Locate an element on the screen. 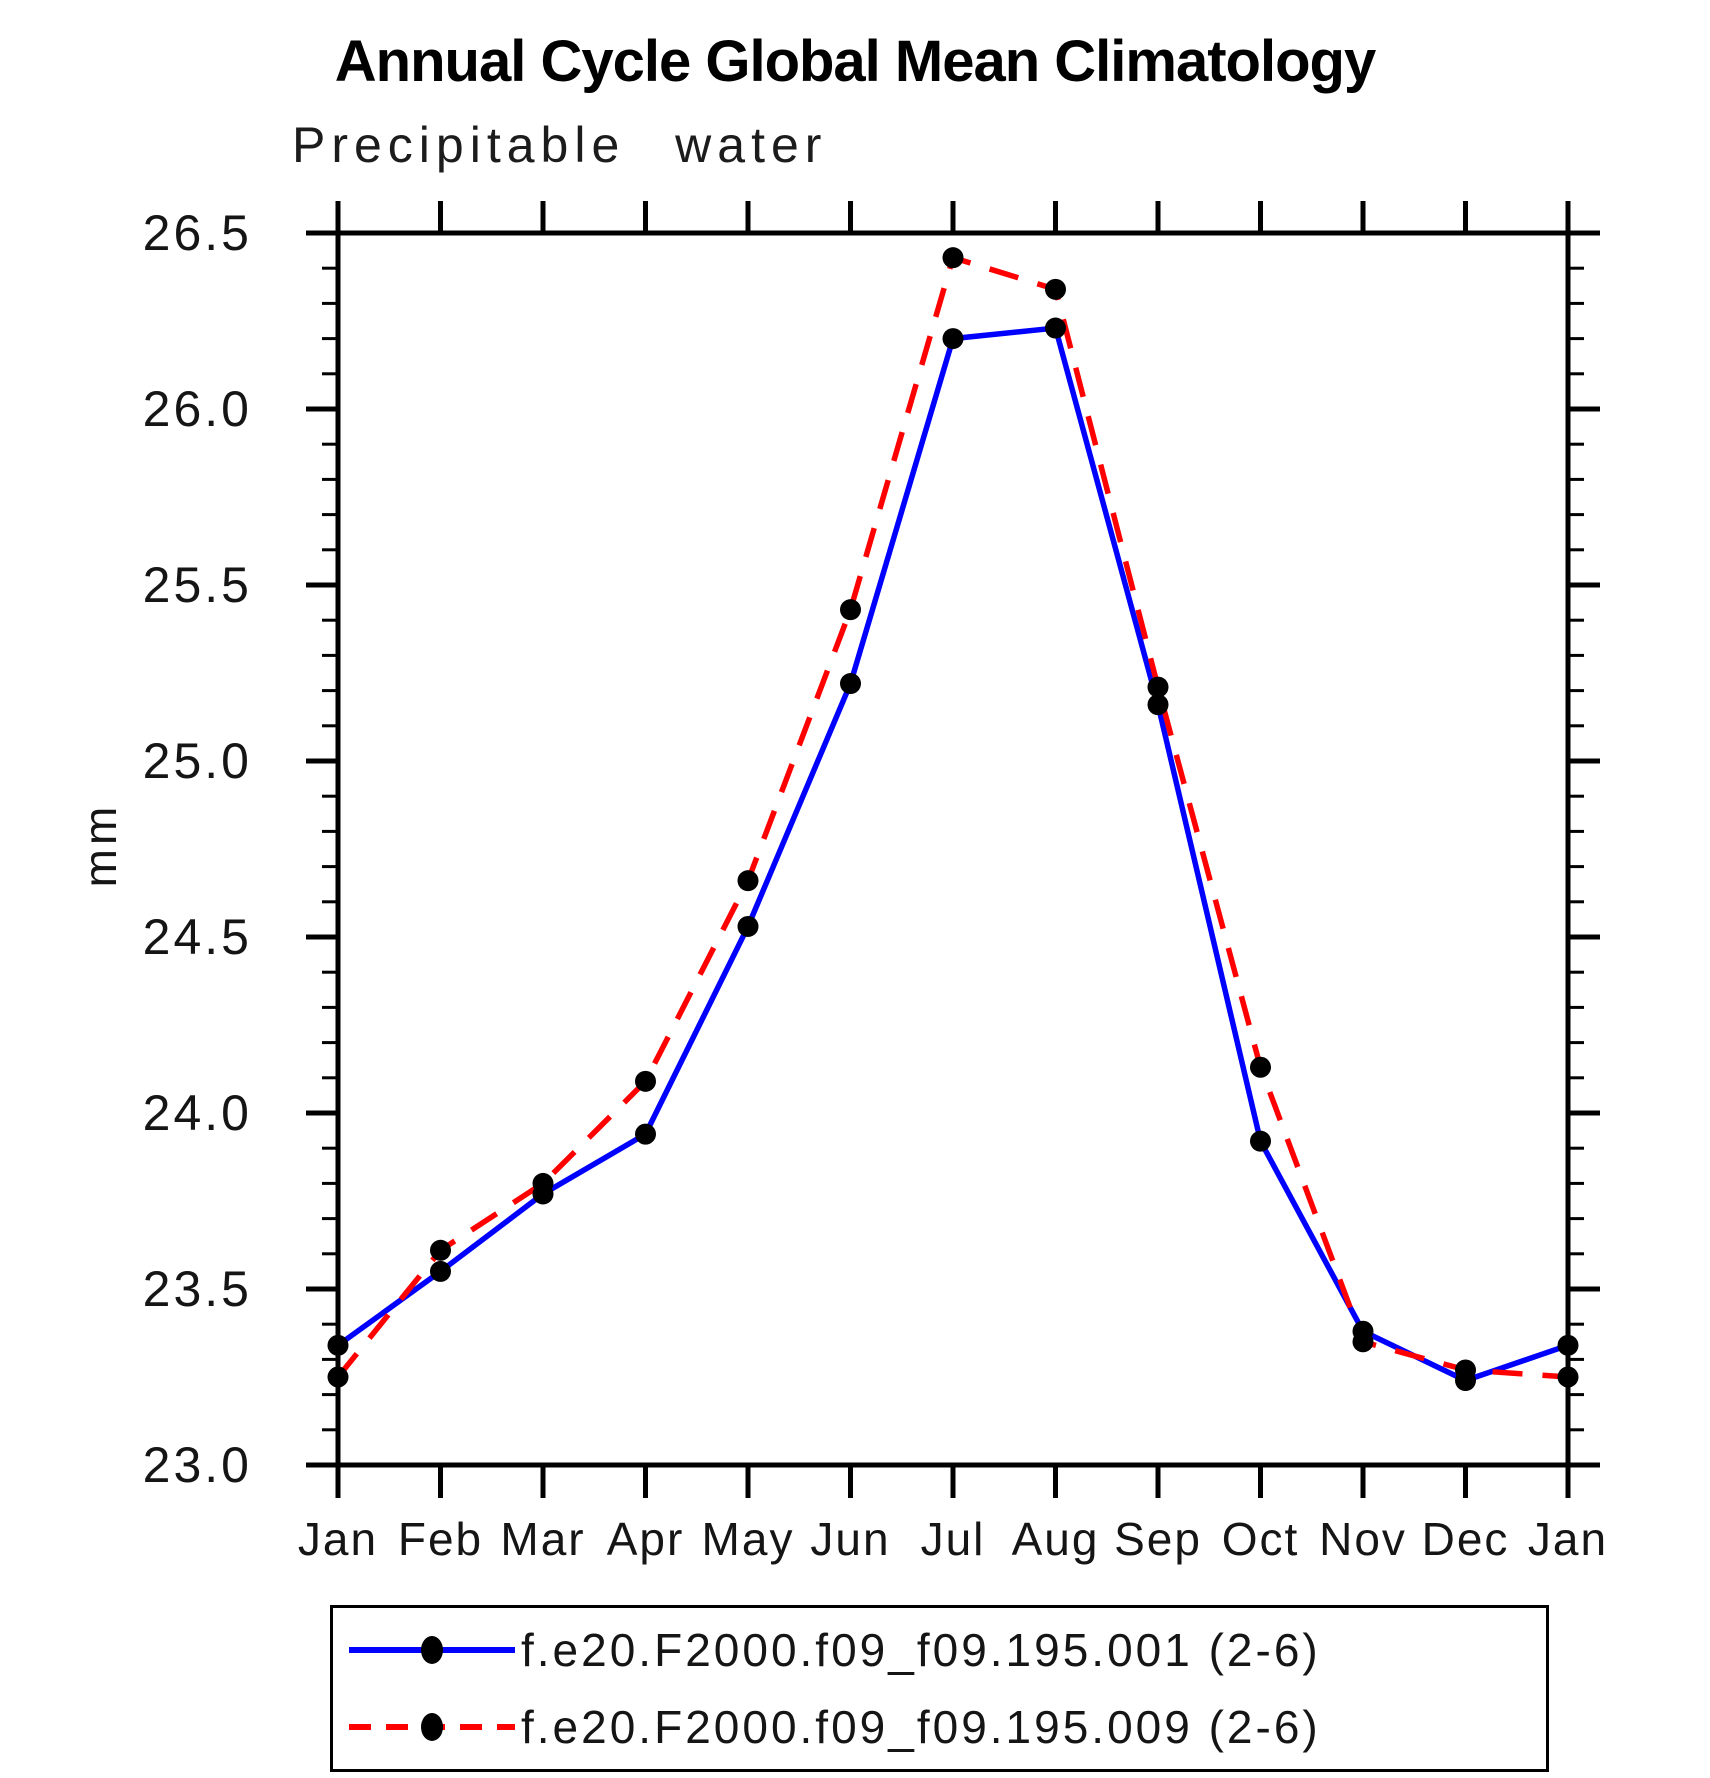  x-tick-label: Oct is located at coordinates (1261, 1539).